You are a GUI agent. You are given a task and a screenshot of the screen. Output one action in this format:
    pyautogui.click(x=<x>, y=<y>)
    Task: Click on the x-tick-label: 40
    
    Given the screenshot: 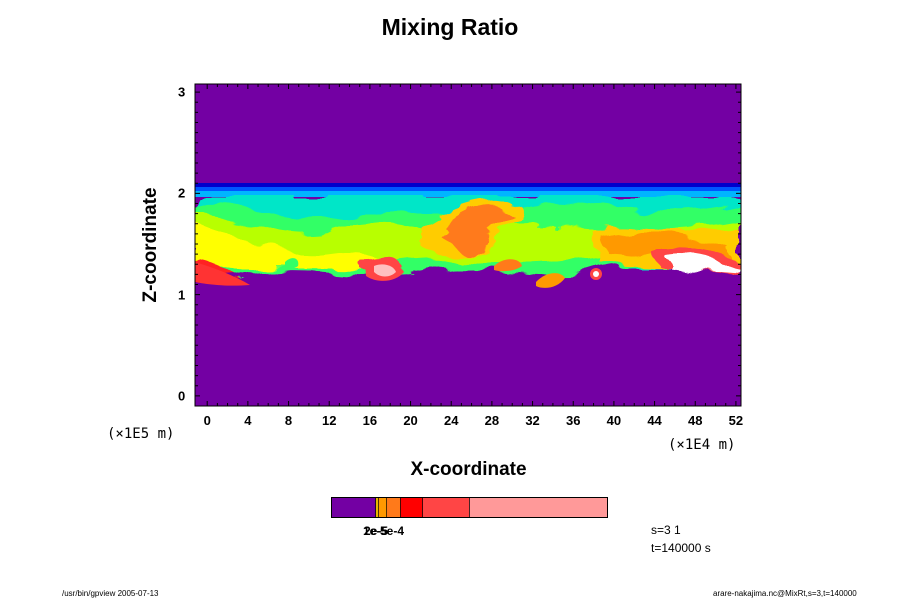 What is the action you would take?
    pyautogui.click(x=614, y=420)
    